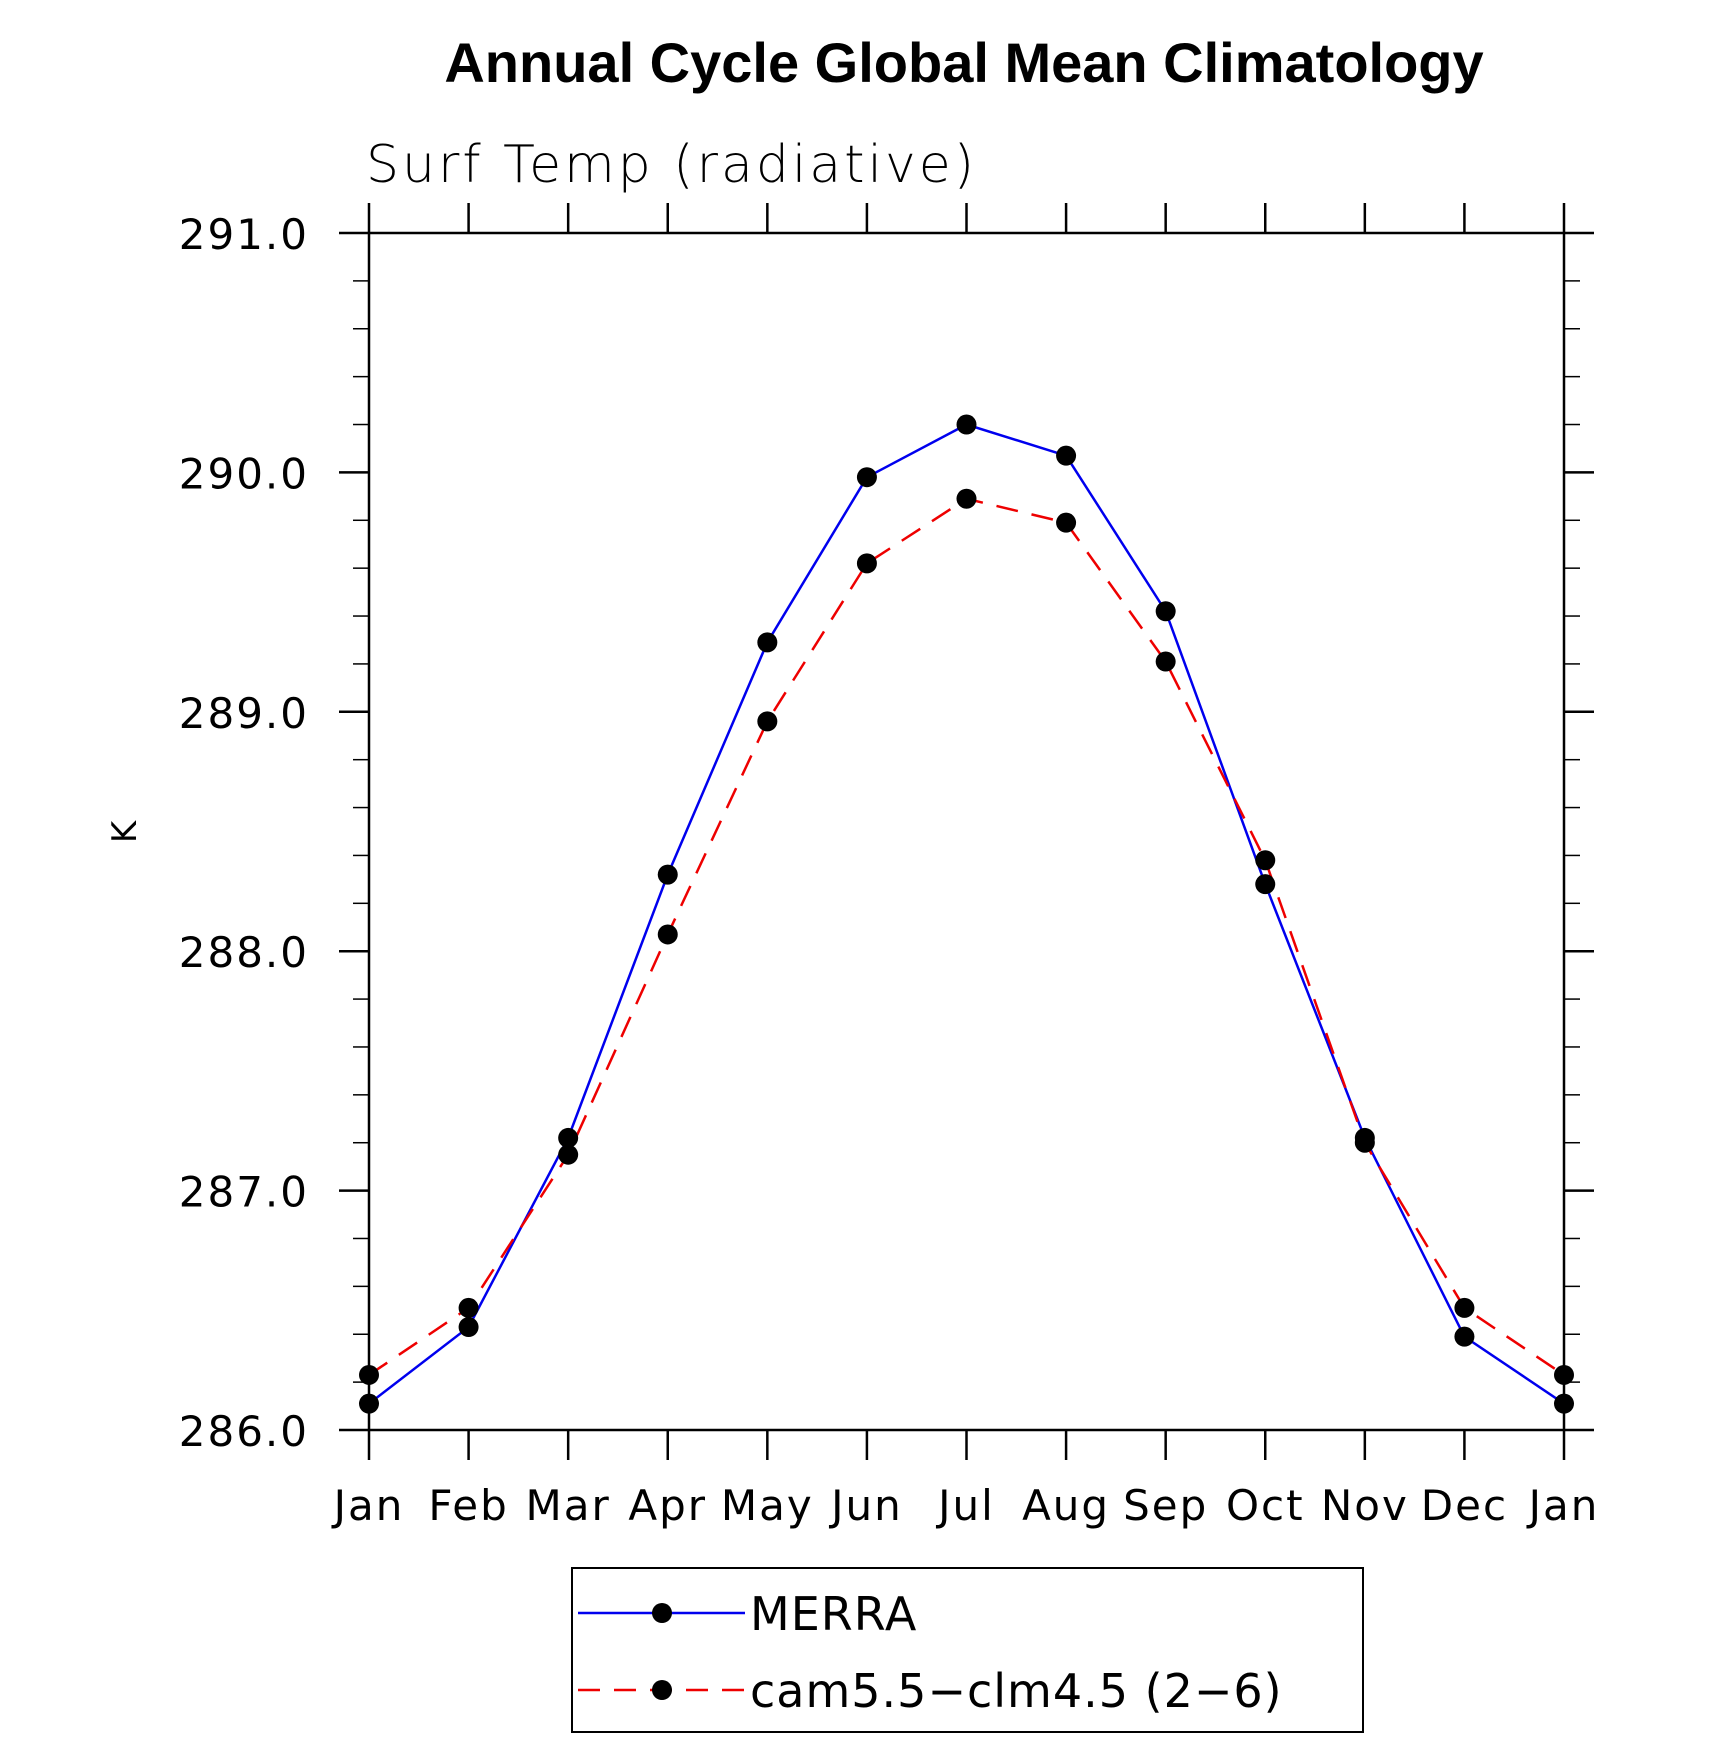 This screenshot has height=1740, width=1710. I want to click on y-tick-labels: 286.0 287.0 288.0 289.0 290.0 291.0, so click(244, 833).